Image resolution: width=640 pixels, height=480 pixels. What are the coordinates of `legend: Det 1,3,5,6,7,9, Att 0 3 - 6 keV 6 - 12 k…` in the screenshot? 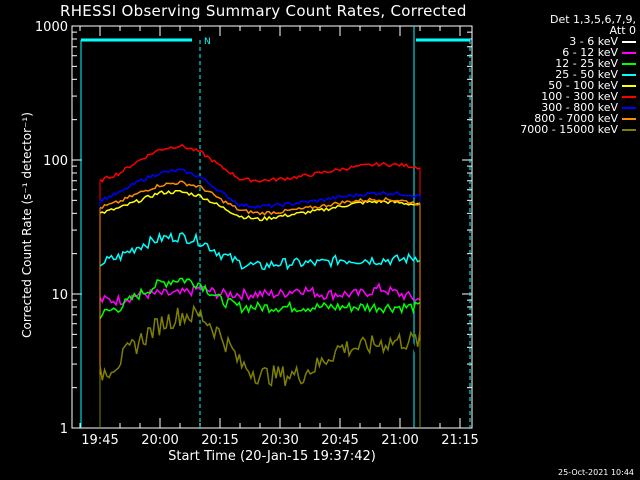 It's located at (555, 74).